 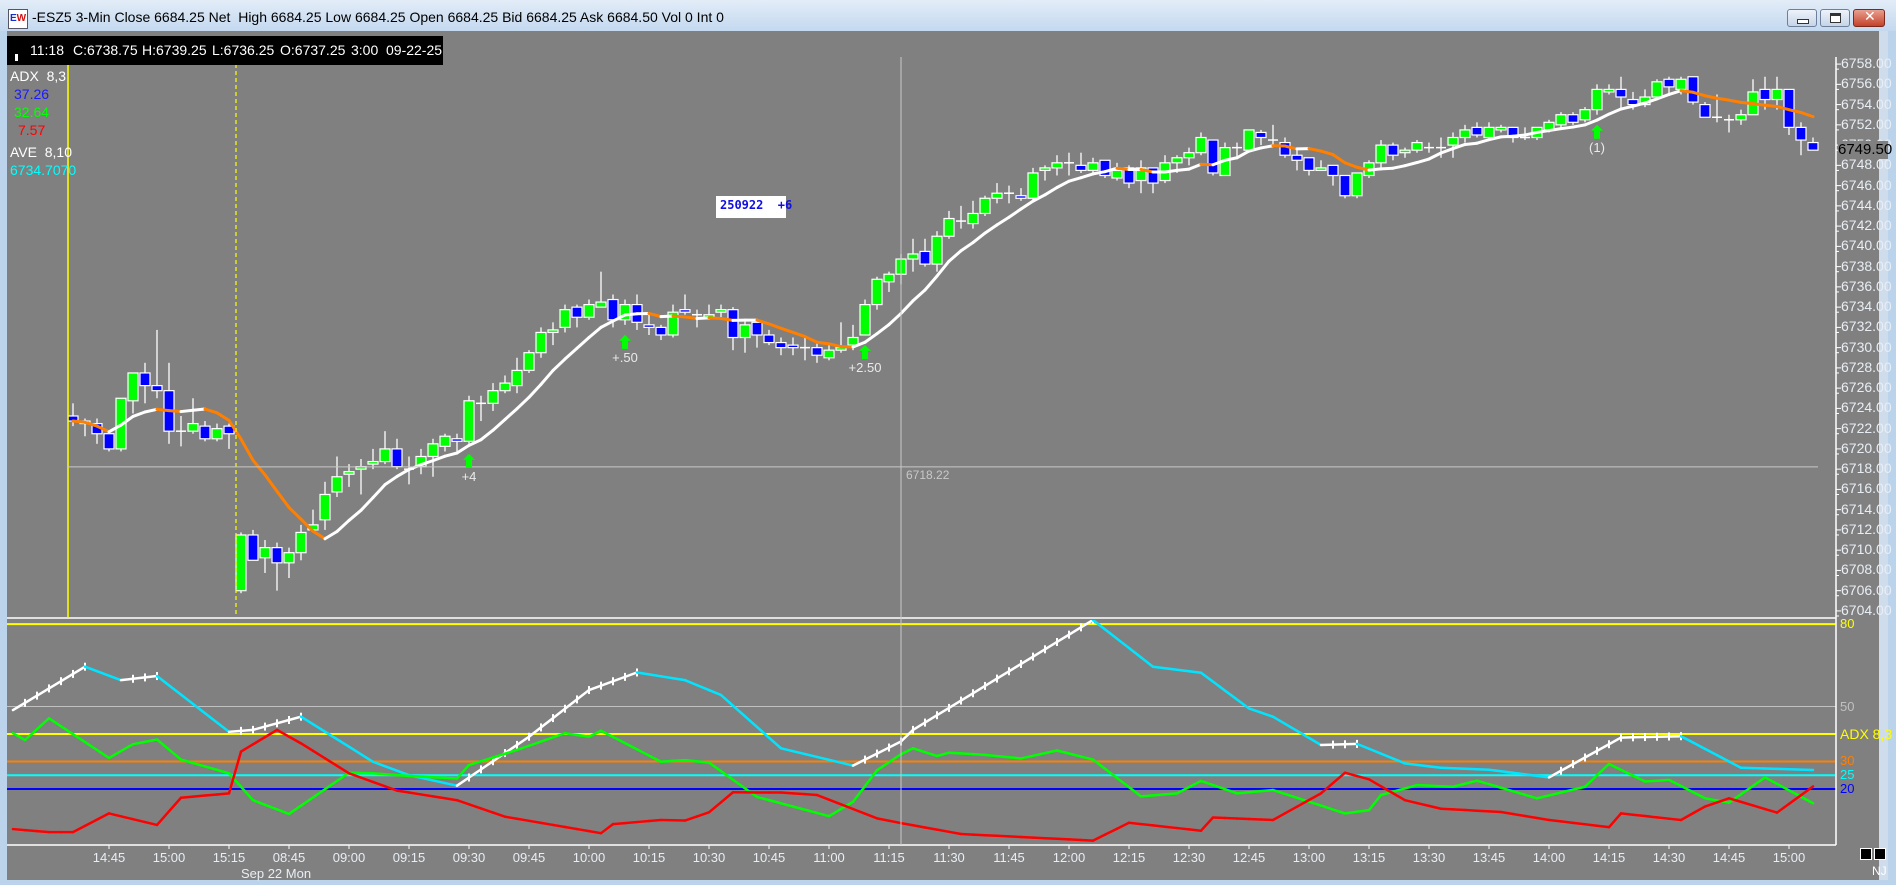 I want to click on price-tick-label: 6758.00, so click(x=1866, y=63).